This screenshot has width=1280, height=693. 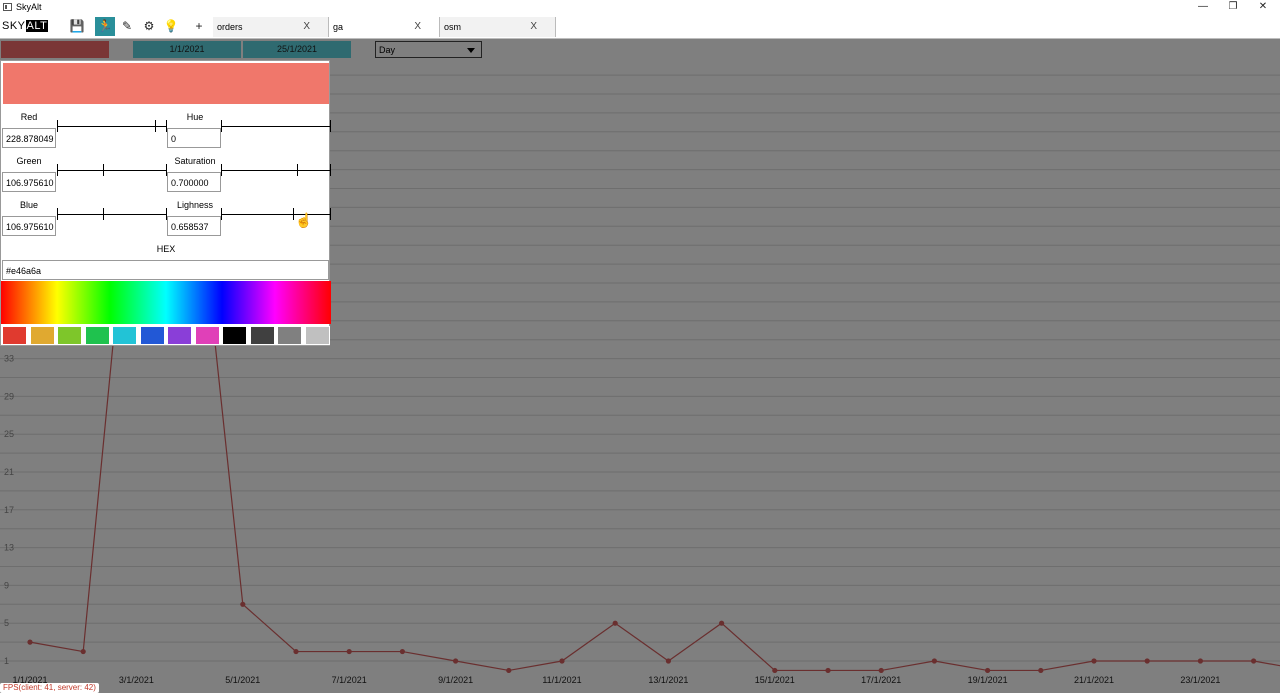 I want to click on x-tick-label: 21/1/2021, so click(x=1094, y=680).